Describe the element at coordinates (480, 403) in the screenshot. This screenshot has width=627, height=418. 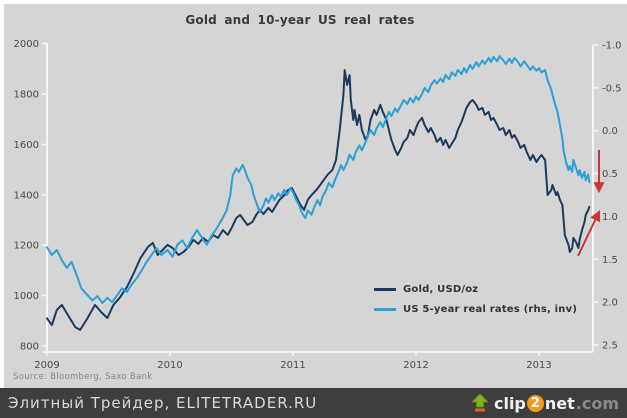
I see `upload-arrow-icon` at that location.